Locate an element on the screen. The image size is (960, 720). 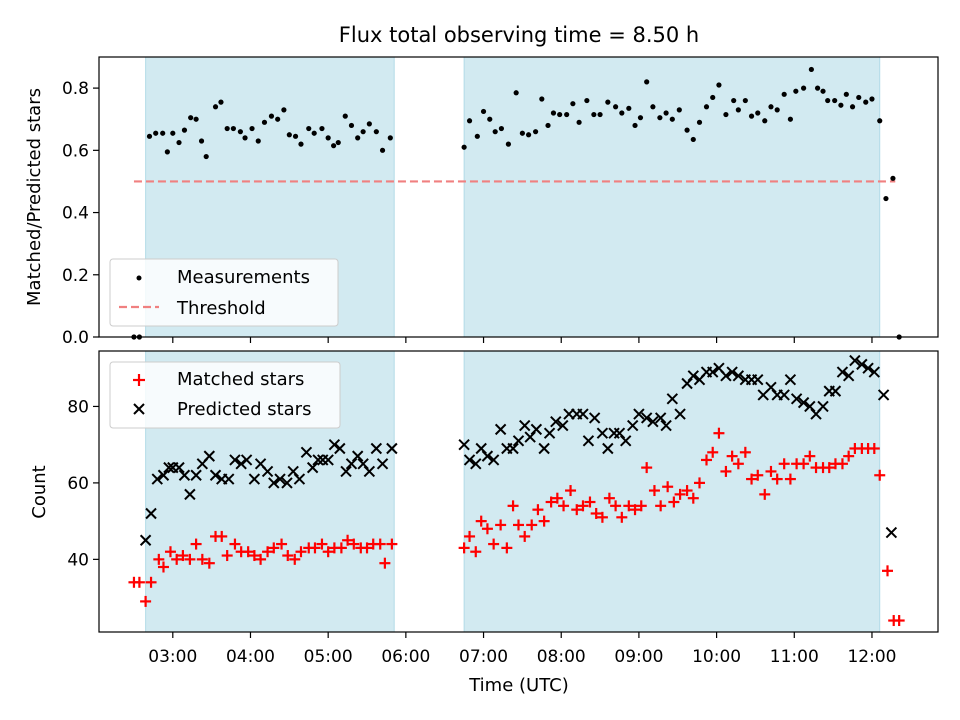
predicted-legend-marker is located at coordinates (139, 409).